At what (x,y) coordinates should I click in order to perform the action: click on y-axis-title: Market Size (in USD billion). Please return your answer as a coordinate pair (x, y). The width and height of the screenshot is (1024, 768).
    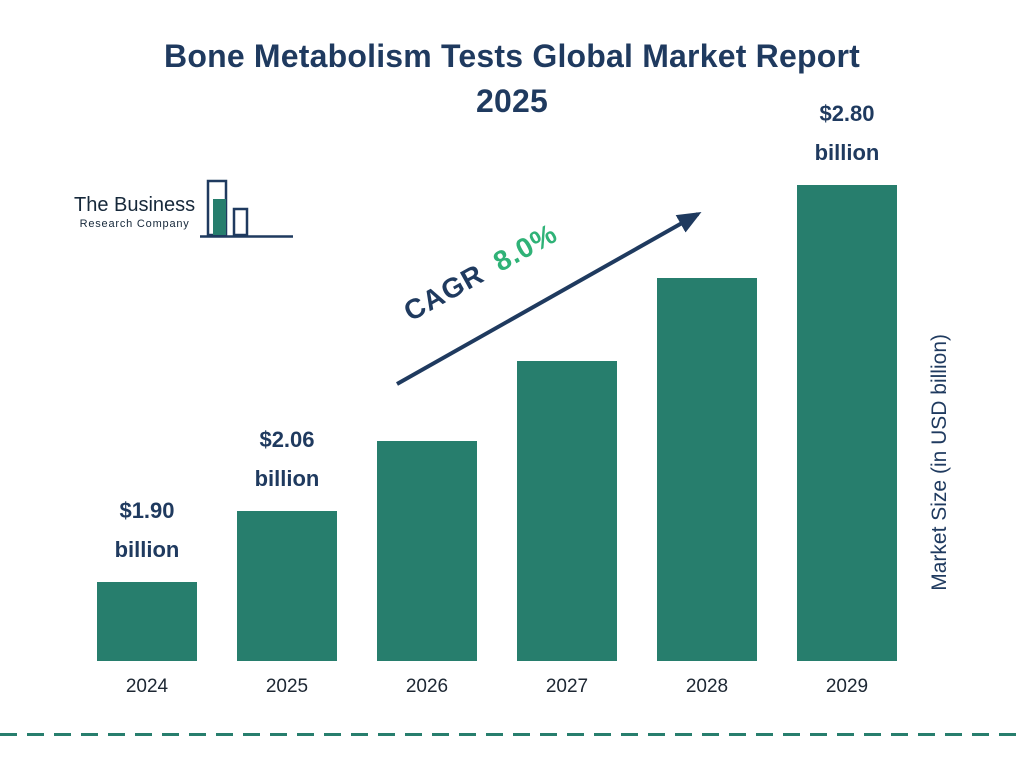
    Looking at the image, I should click on (939, 462).